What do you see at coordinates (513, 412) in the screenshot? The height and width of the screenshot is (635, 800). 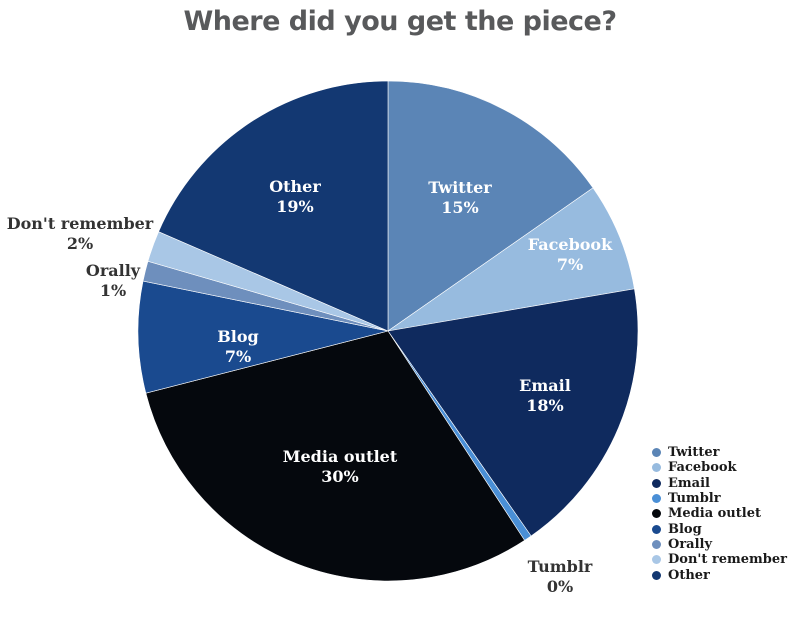 I see `pie-slice-email` at bounding box center [513, 412].